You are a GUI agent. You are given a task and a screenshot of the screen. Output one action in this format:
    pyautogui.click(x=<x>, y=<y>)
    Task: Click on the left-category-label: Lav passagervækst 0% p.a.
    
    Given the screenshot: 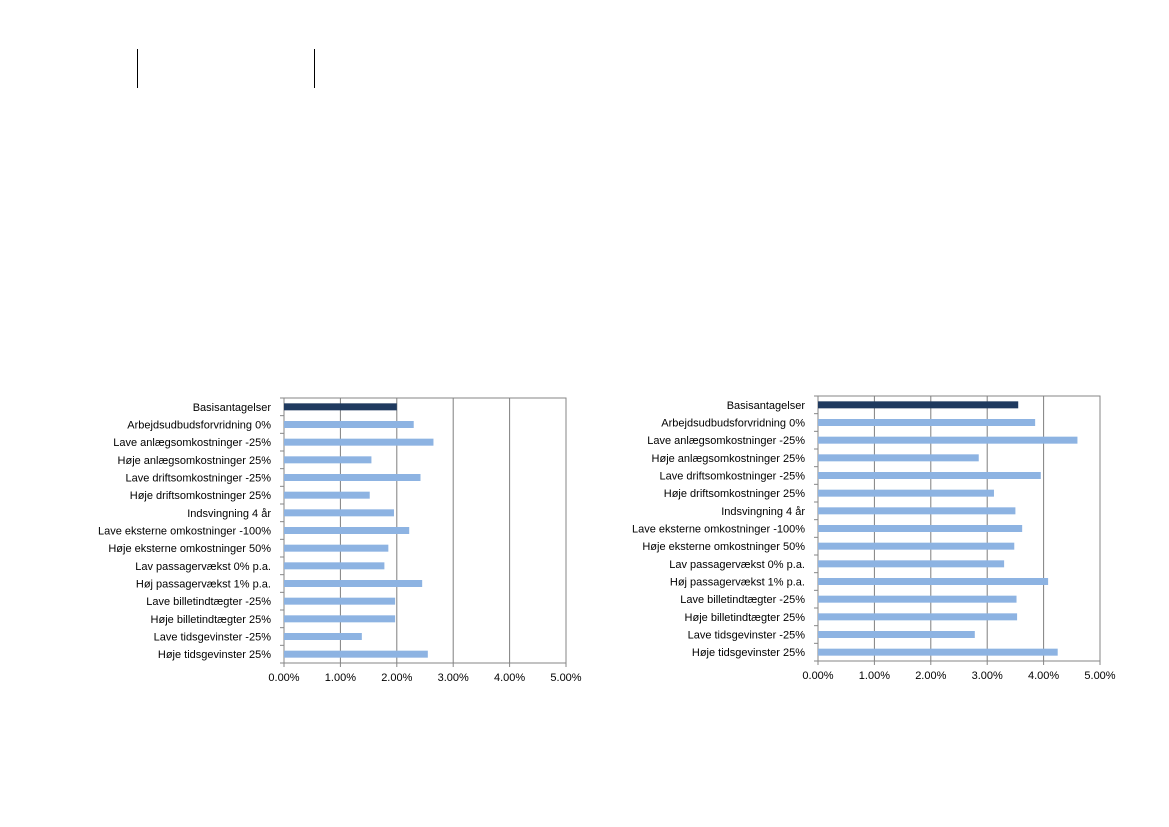 What is the action you would take?
    pyautogui.click(x=203, y=567)
    